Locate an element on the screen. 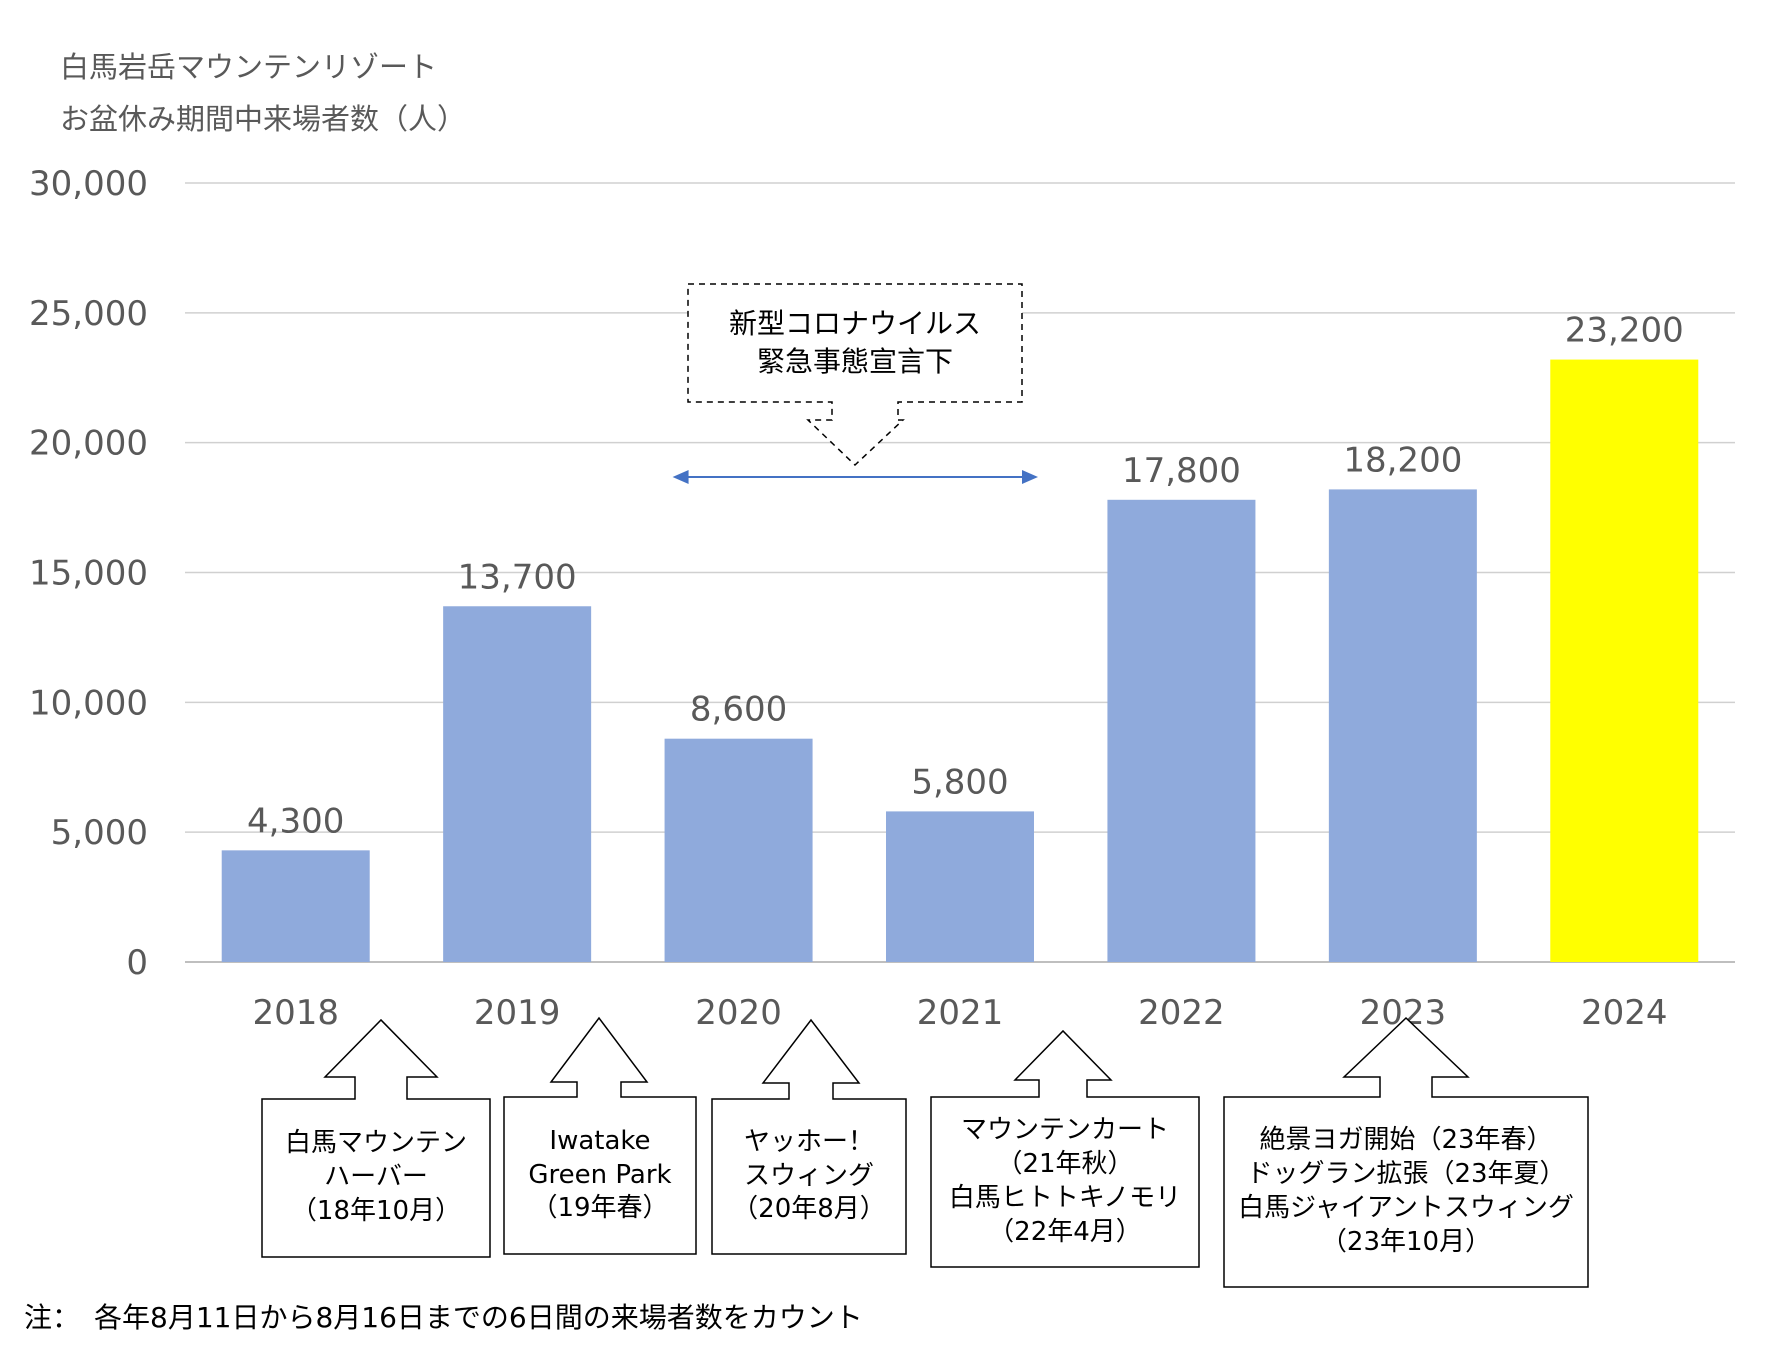 The image size is (1771, 1350). x-tick-label-2020: 2020 is located at coordinates (738, 1013).